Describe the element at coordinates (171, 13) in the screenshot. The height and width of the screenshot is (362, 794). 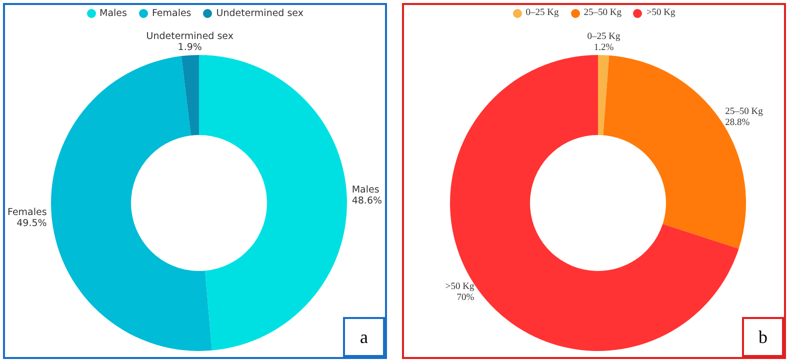
I see `legend-label: Females` at that location.